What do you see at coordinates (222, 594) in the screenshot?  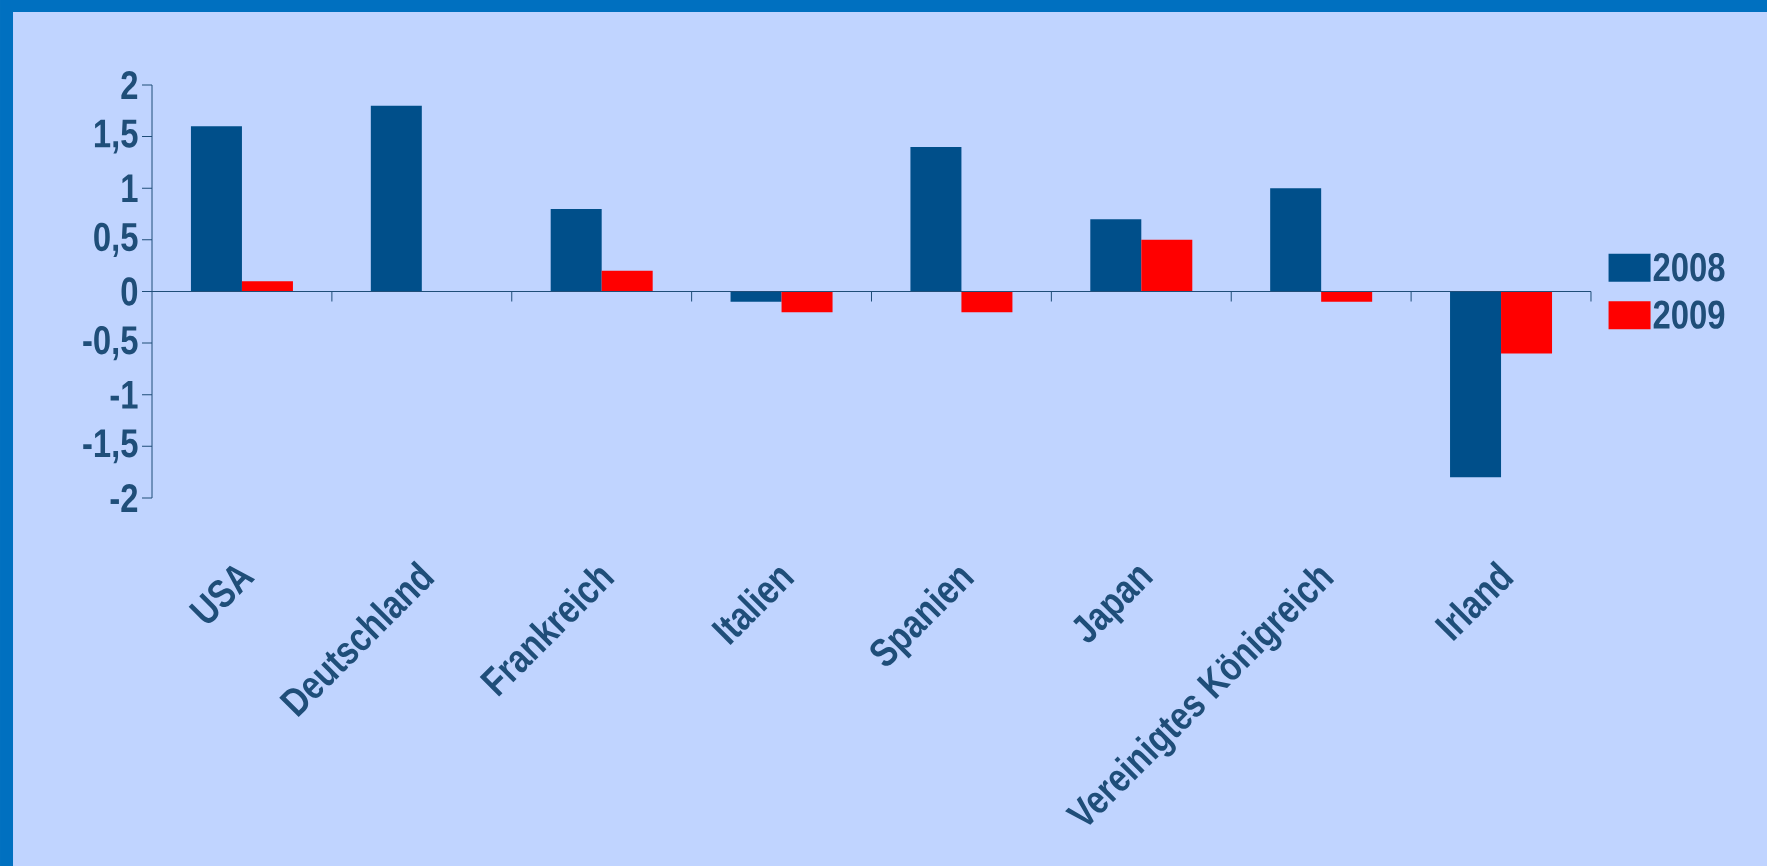 I see `x-tick-label: USA` at bounding box center [222, 594].